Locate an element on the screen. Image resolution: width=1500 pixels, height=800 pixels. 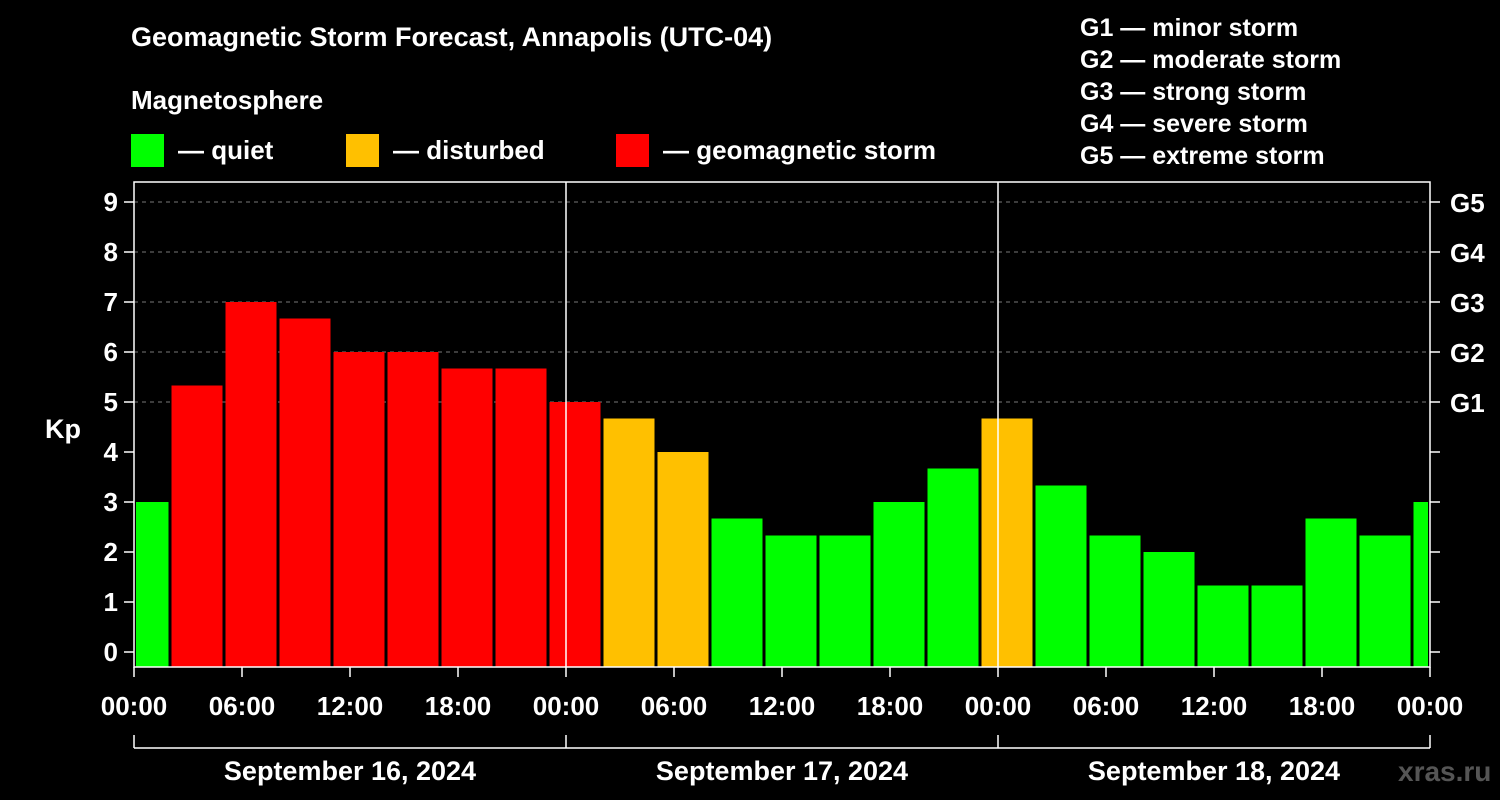
legend-item-storm: — geomagnetic storm is located at coordinates (776, 150).